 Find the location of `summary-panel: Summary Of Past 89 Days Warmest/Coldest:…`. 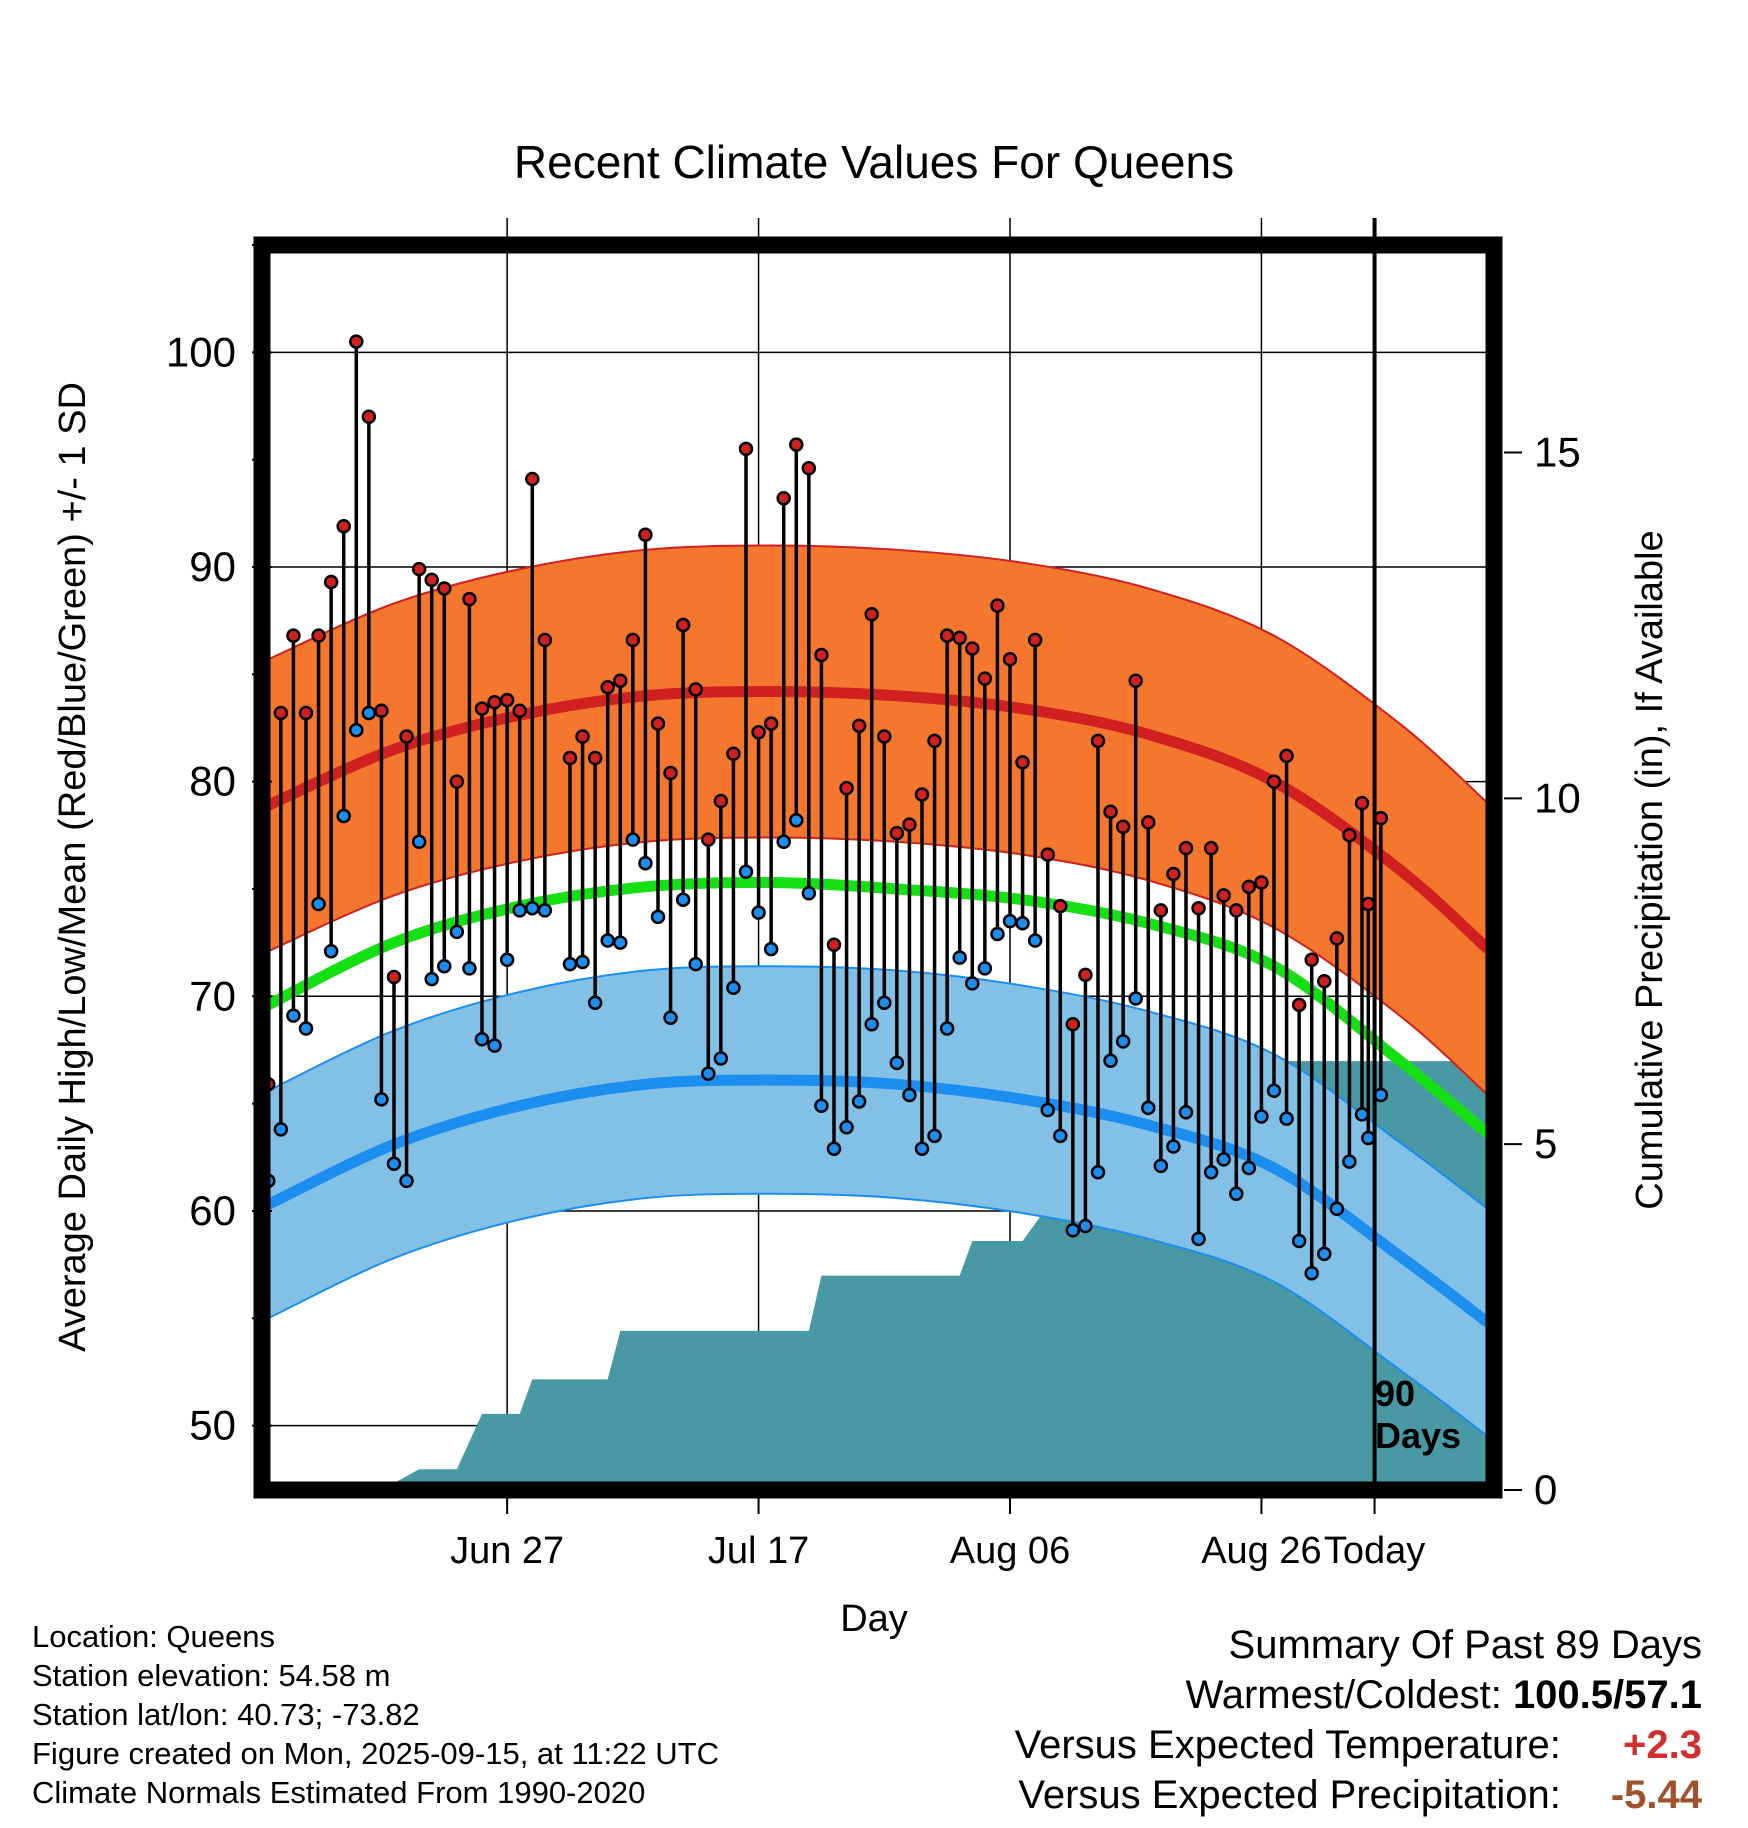

summary-panel: Summary Of Past 89 Days Warmest/Coldest:… is located at coordinates (1358, 1720).